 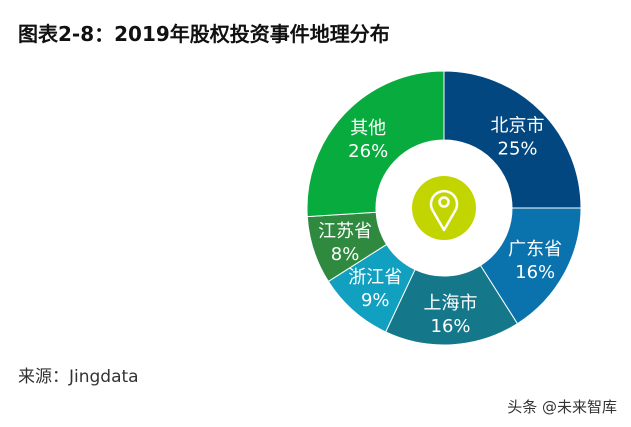 What do you see at coordinates (345, 231) in the screenshot?
I see `slice-category-label: 江苏省` at bounding box center [345, 231].